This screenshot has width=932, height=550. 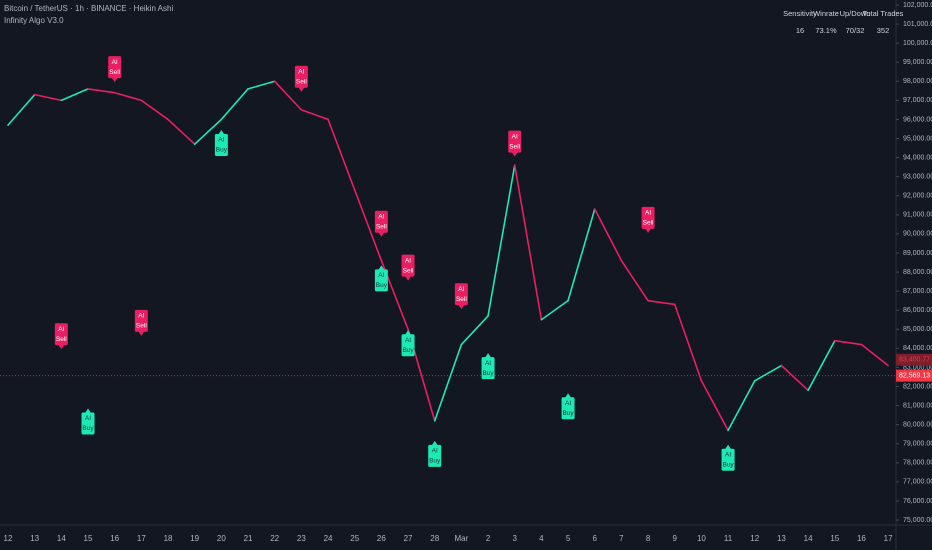 I want to click on y-tick-label: 78,000.00, so click(x=917, y=463).